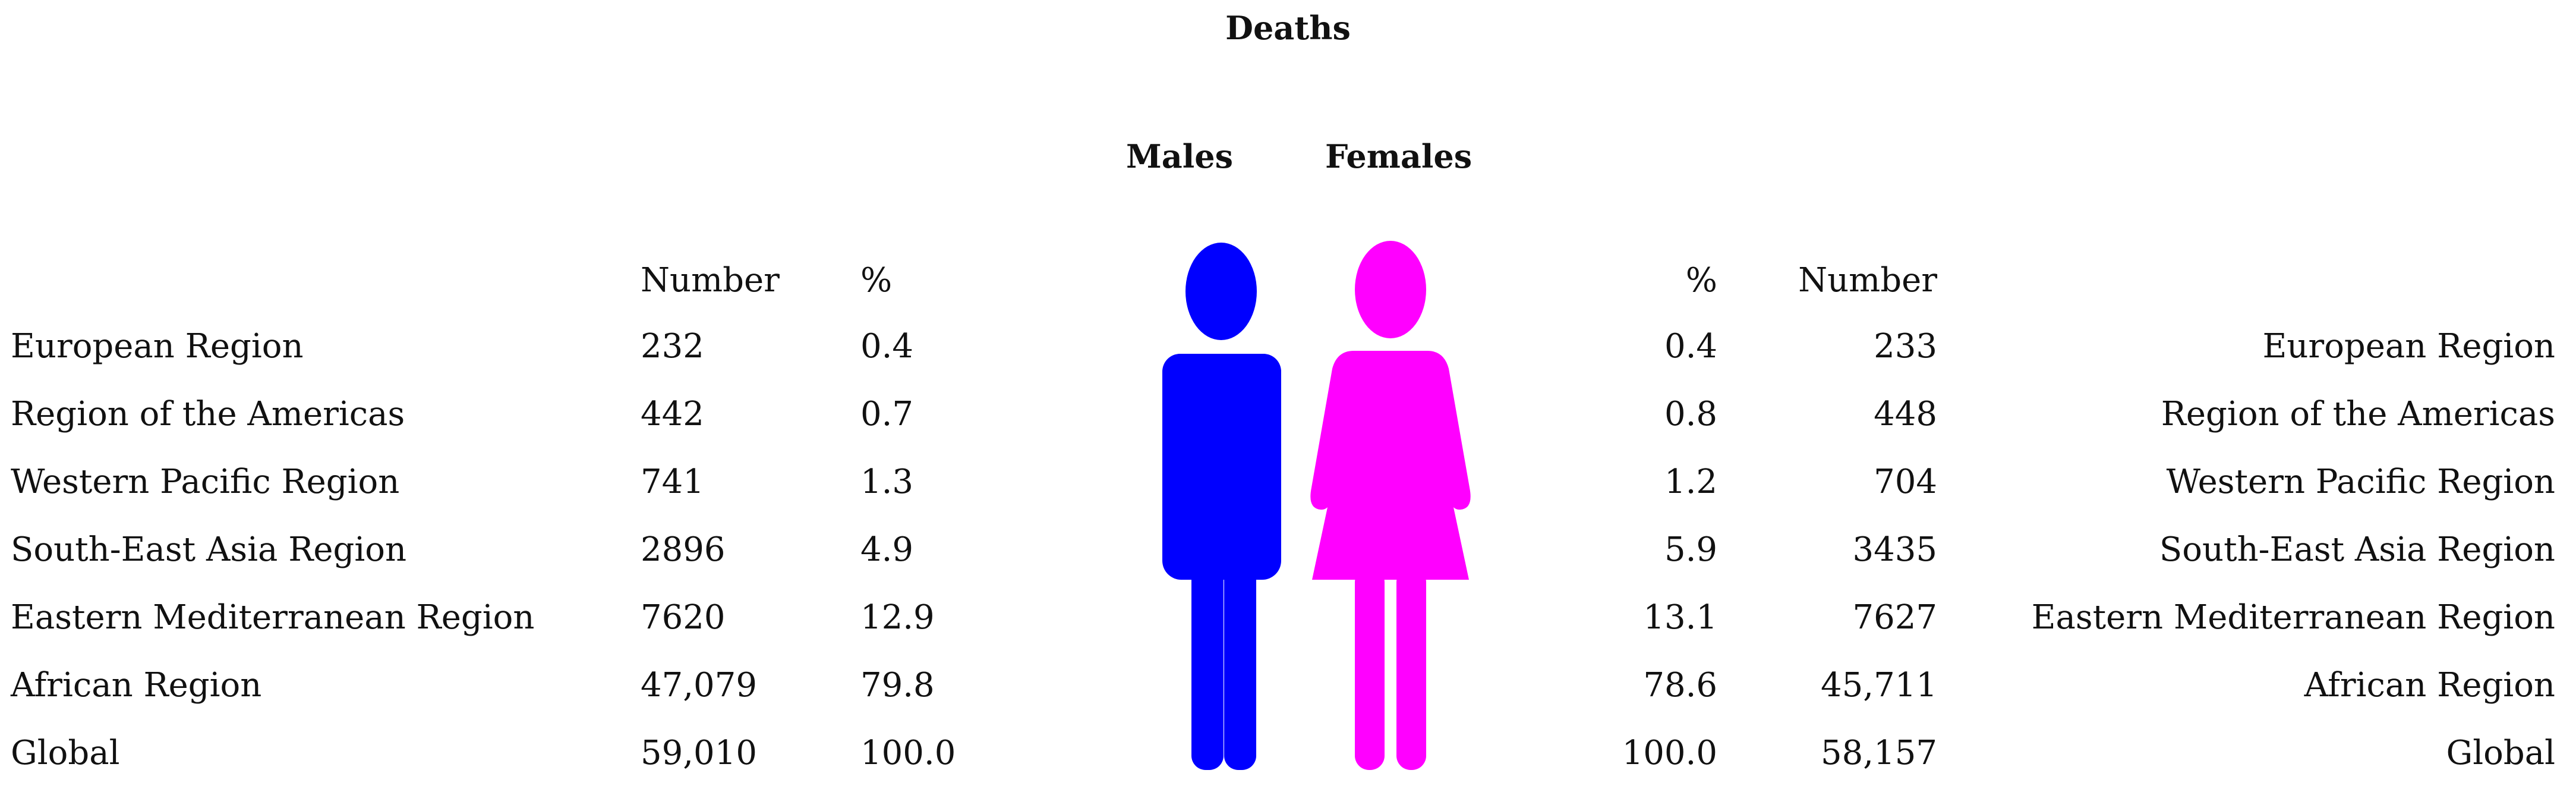 This screenshot has height=792, width=2576. Describe the element at coordinates (908, 753) in the screenshot. I see `male-percent: 100.0` at that location.